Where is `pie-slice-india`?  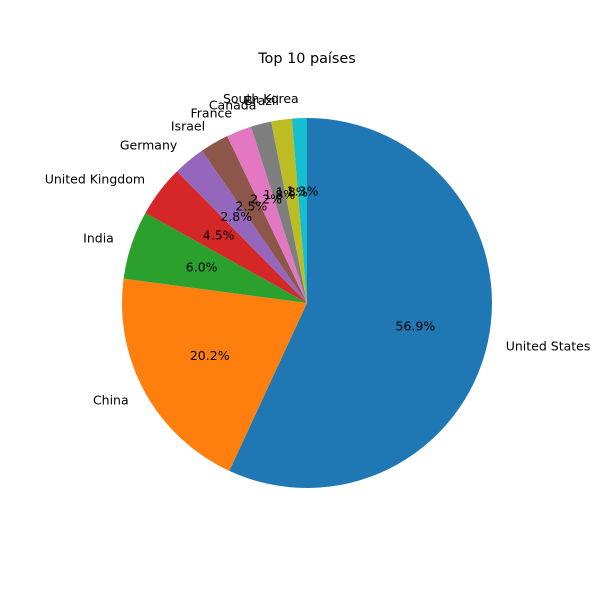 pie-slice-india is located at coordinates (215, 257).